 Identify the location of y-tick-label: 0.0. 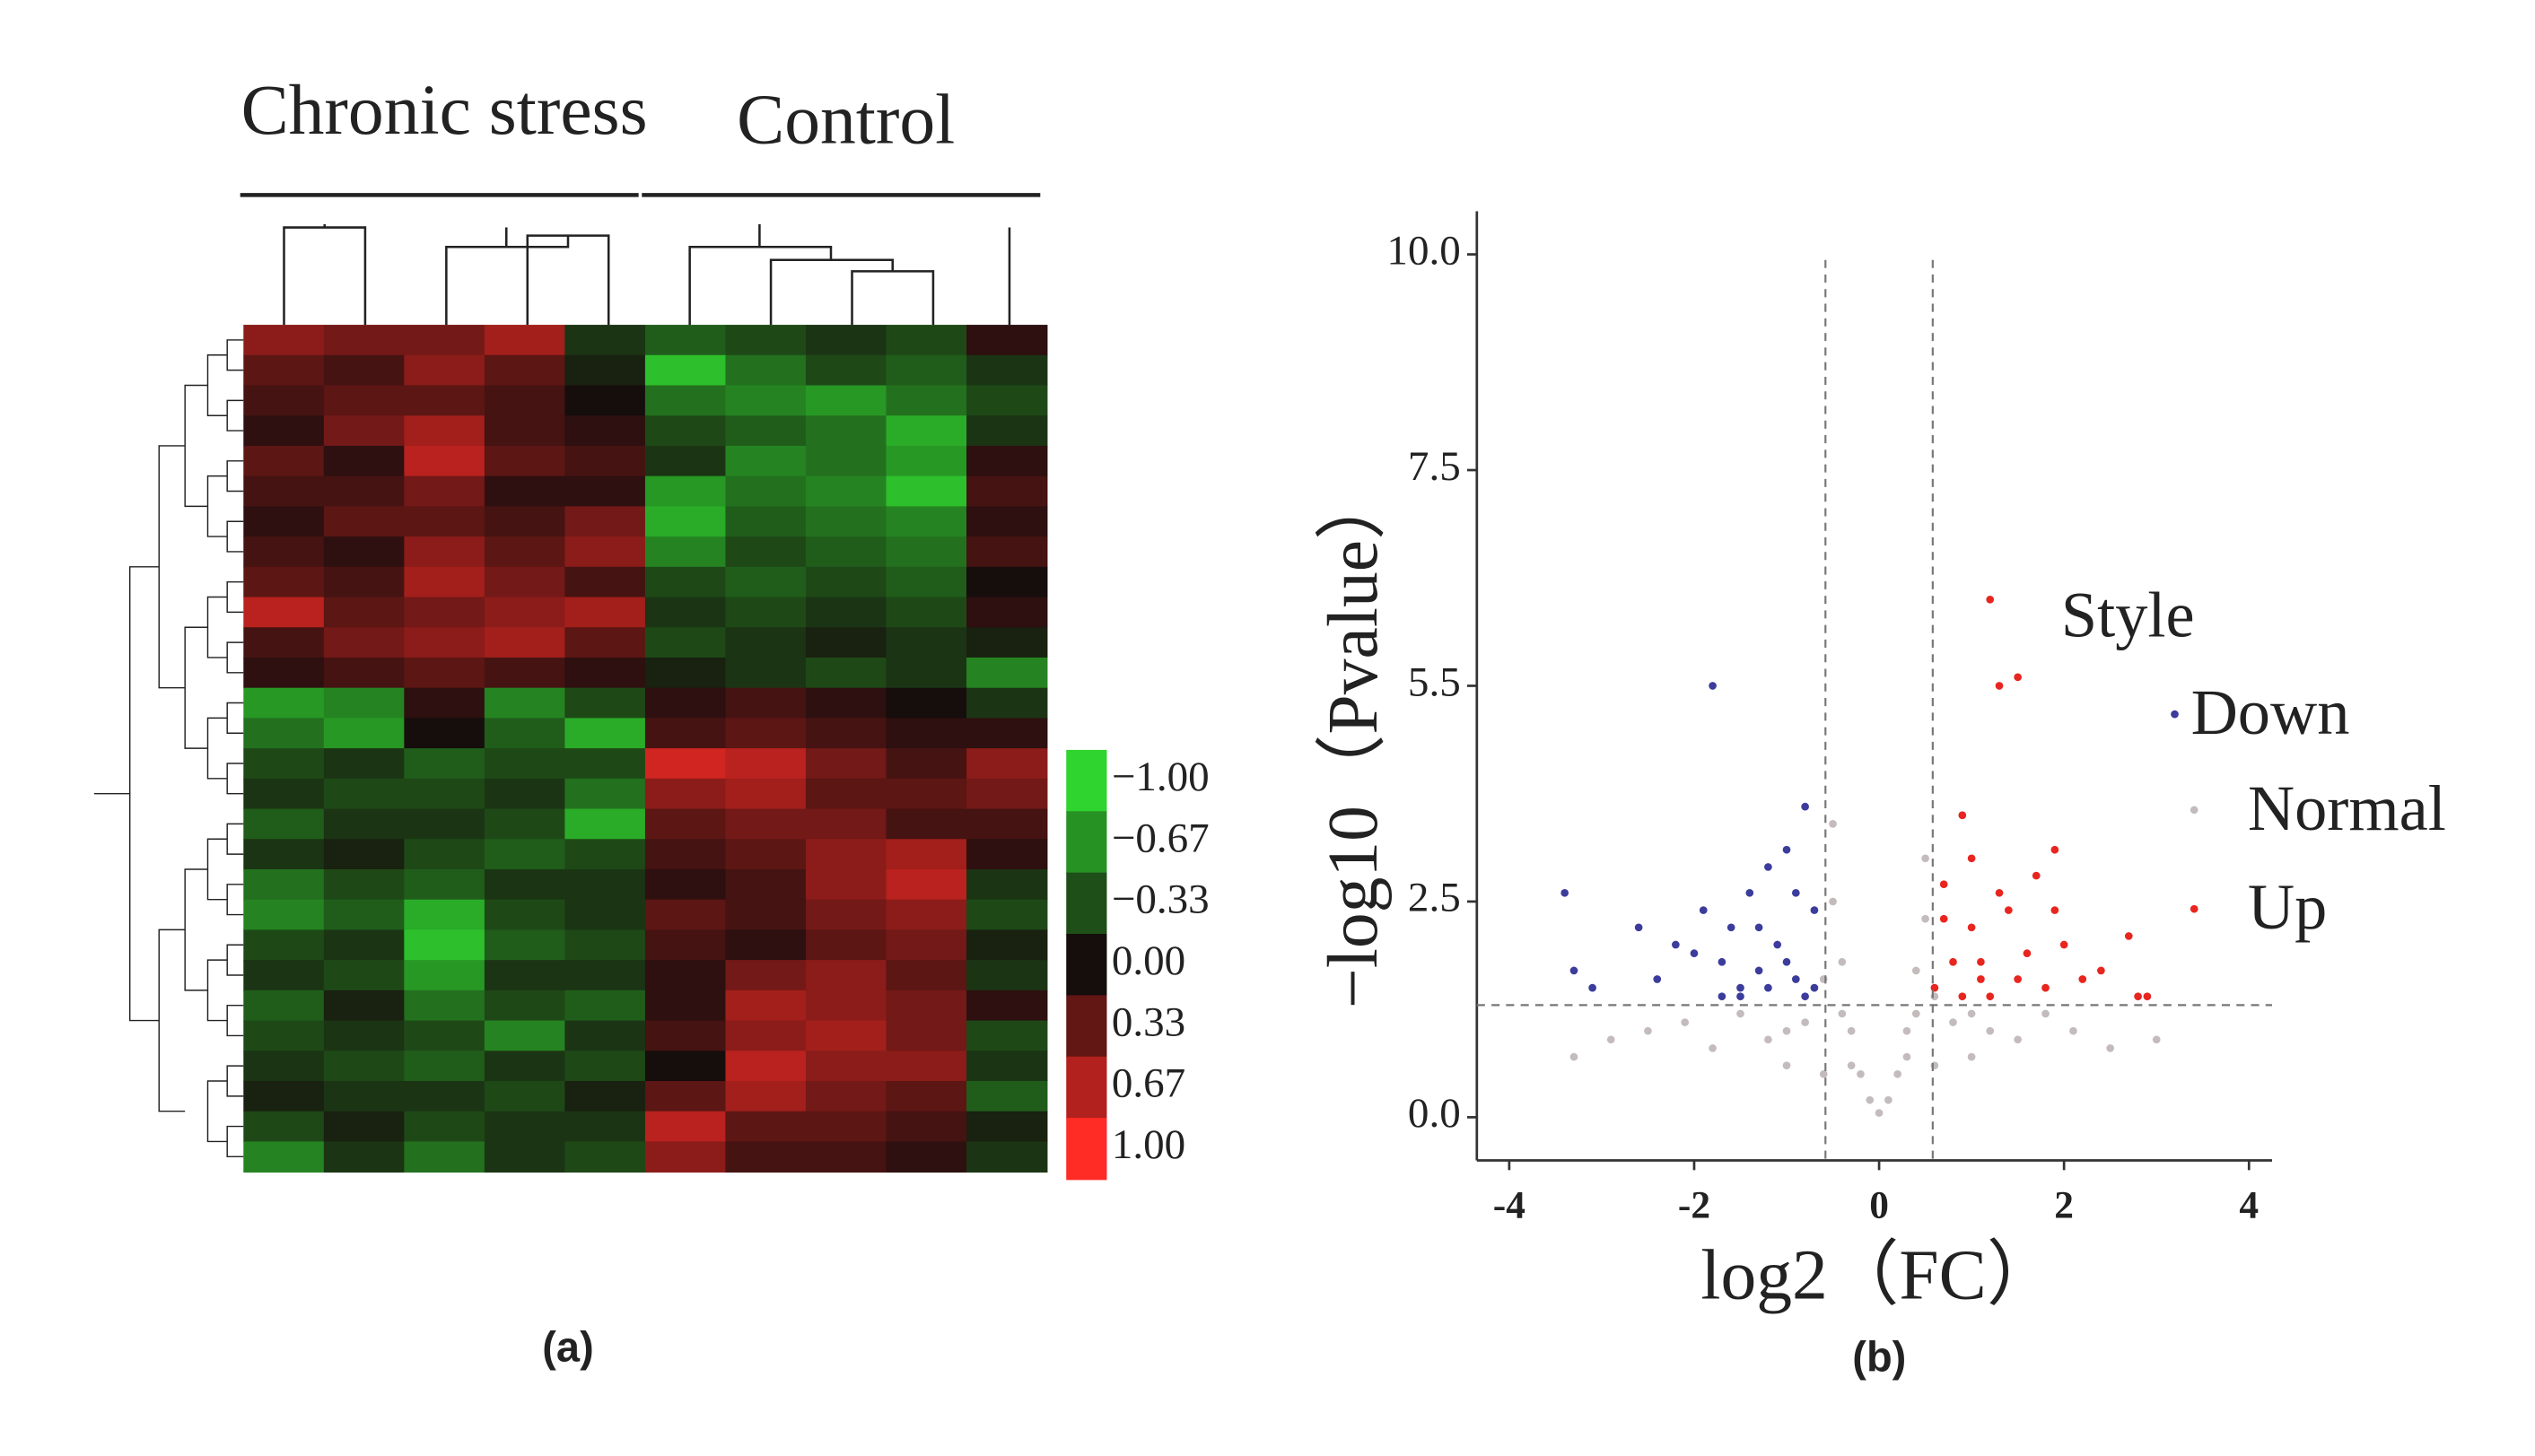
(1434, 1113).